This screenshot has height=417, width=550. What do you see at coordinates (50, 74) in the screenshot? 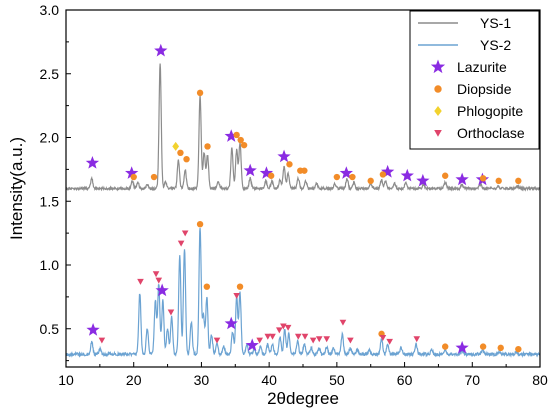
I see `y-tick-label: 2.5` at bounding box center [50, 74].